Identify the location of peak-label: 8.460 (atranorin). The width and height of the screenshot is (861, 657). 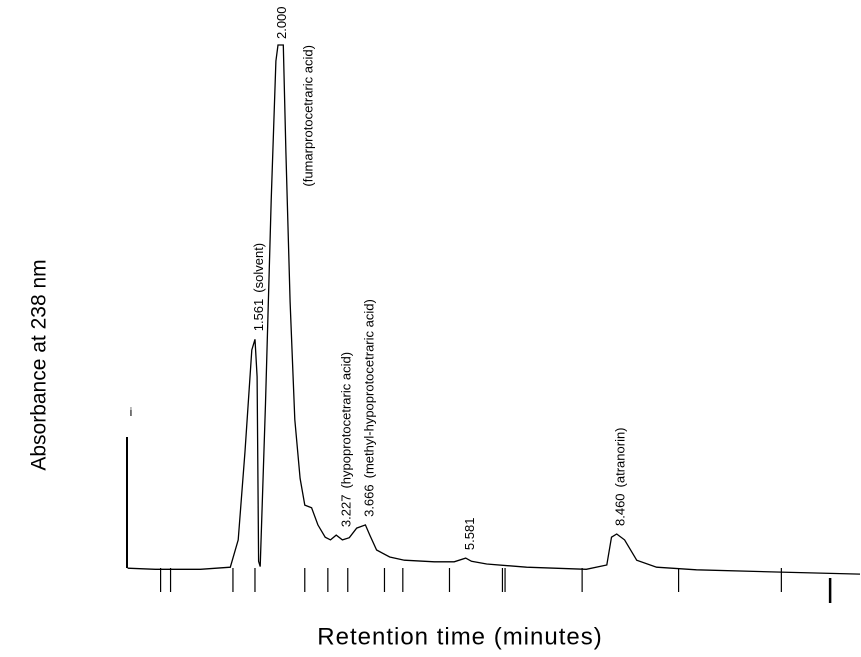
(620, 476).